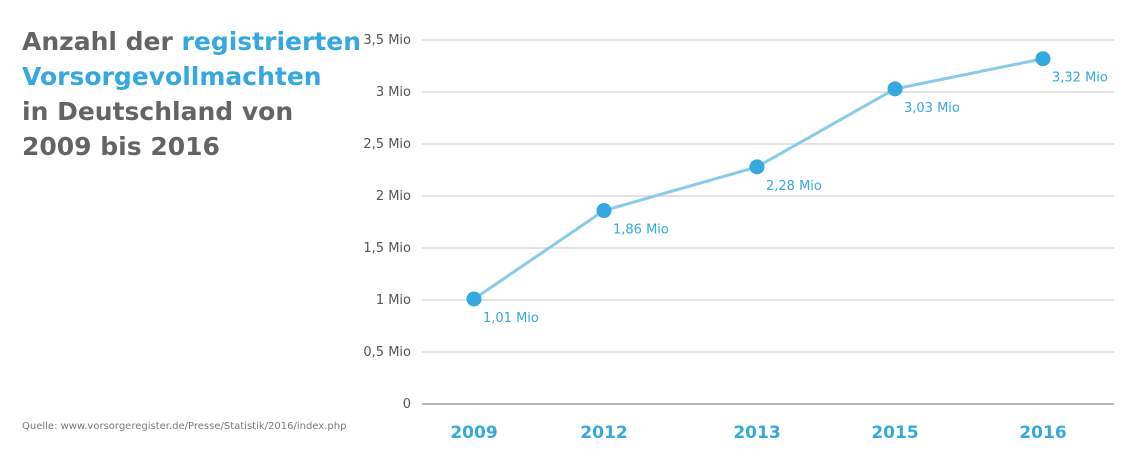 The width and height of the screenshot is (1140, 460). What do you see at coordinates (121, 146) in the screenshot?
I see `title-part-5: 2009 bis 2016` at bounding box center [121, 146].